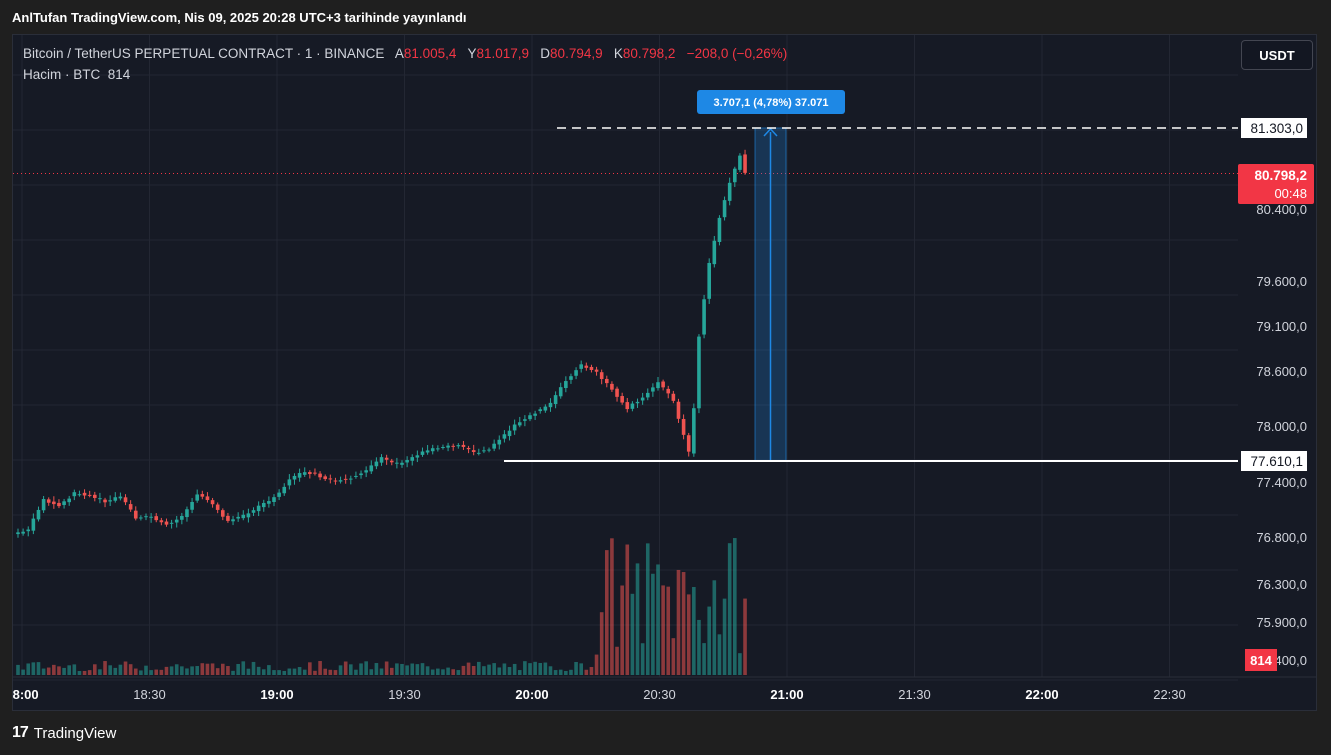  I want to click on time-axis-label: 20:30, so click(659, 694).